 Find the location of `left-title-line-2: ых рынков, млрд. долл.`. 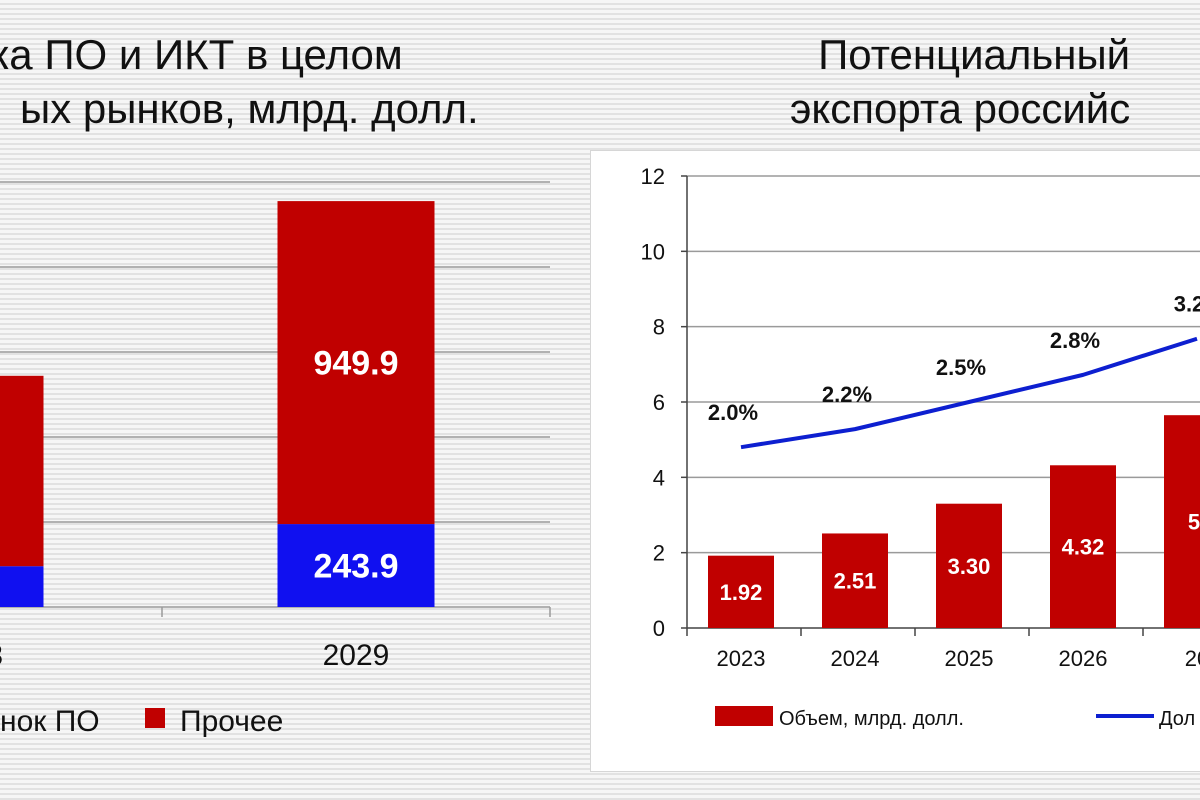

left-title-line-2: ых рынков, млрд. долл. is located at coordinates (249, 108).